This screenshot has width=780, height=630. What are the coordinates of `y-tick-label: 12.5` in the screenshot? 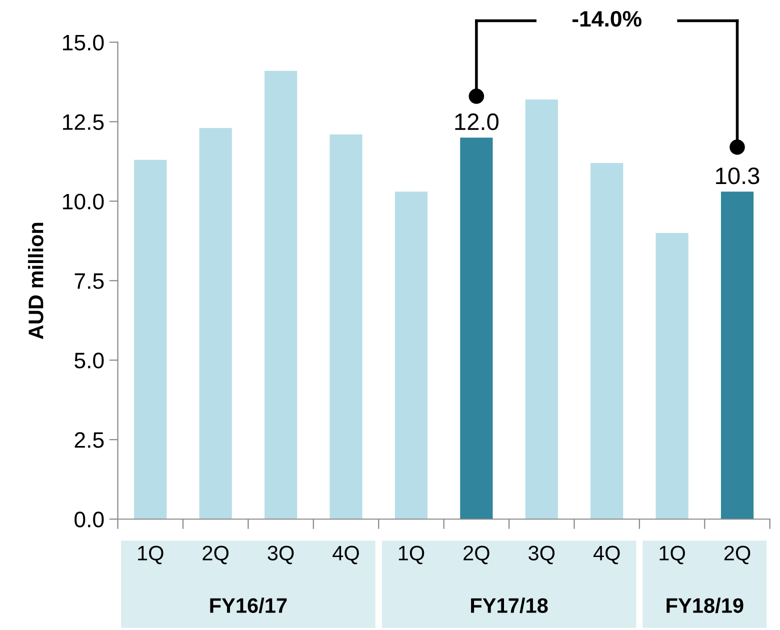 It's located at (83, 122).